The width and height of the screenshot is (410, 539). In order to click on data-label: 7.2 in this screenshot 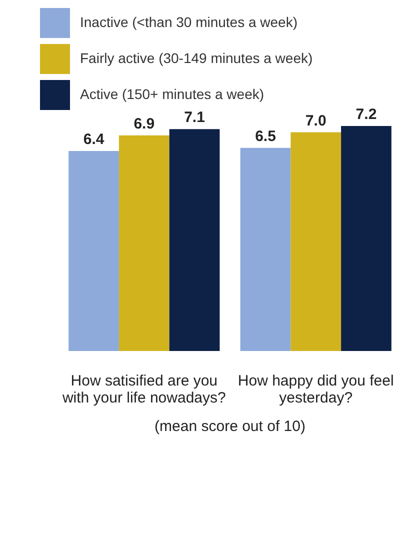, I will do `click(366, 114)`.